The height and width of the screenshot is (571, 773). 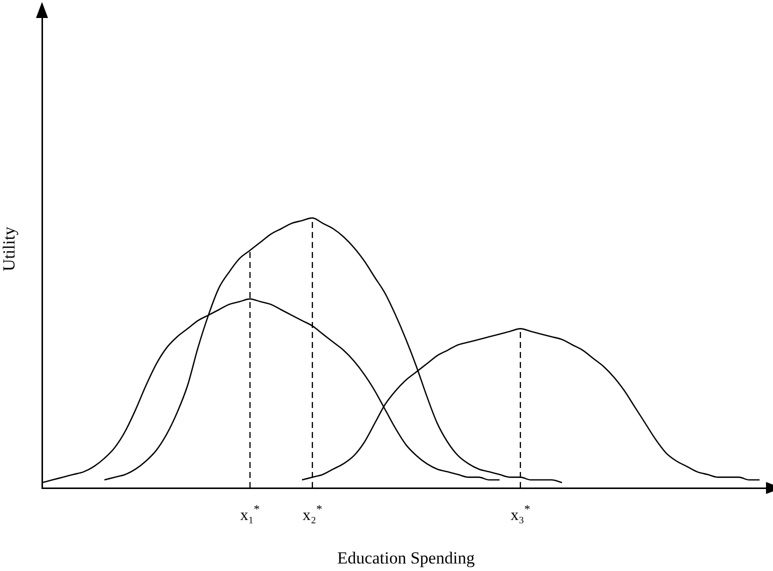 What do you see at coordinates (520, 513) in the screenshot?
I see `x-tick-label: x₃*` at bounding box center [520, 513].